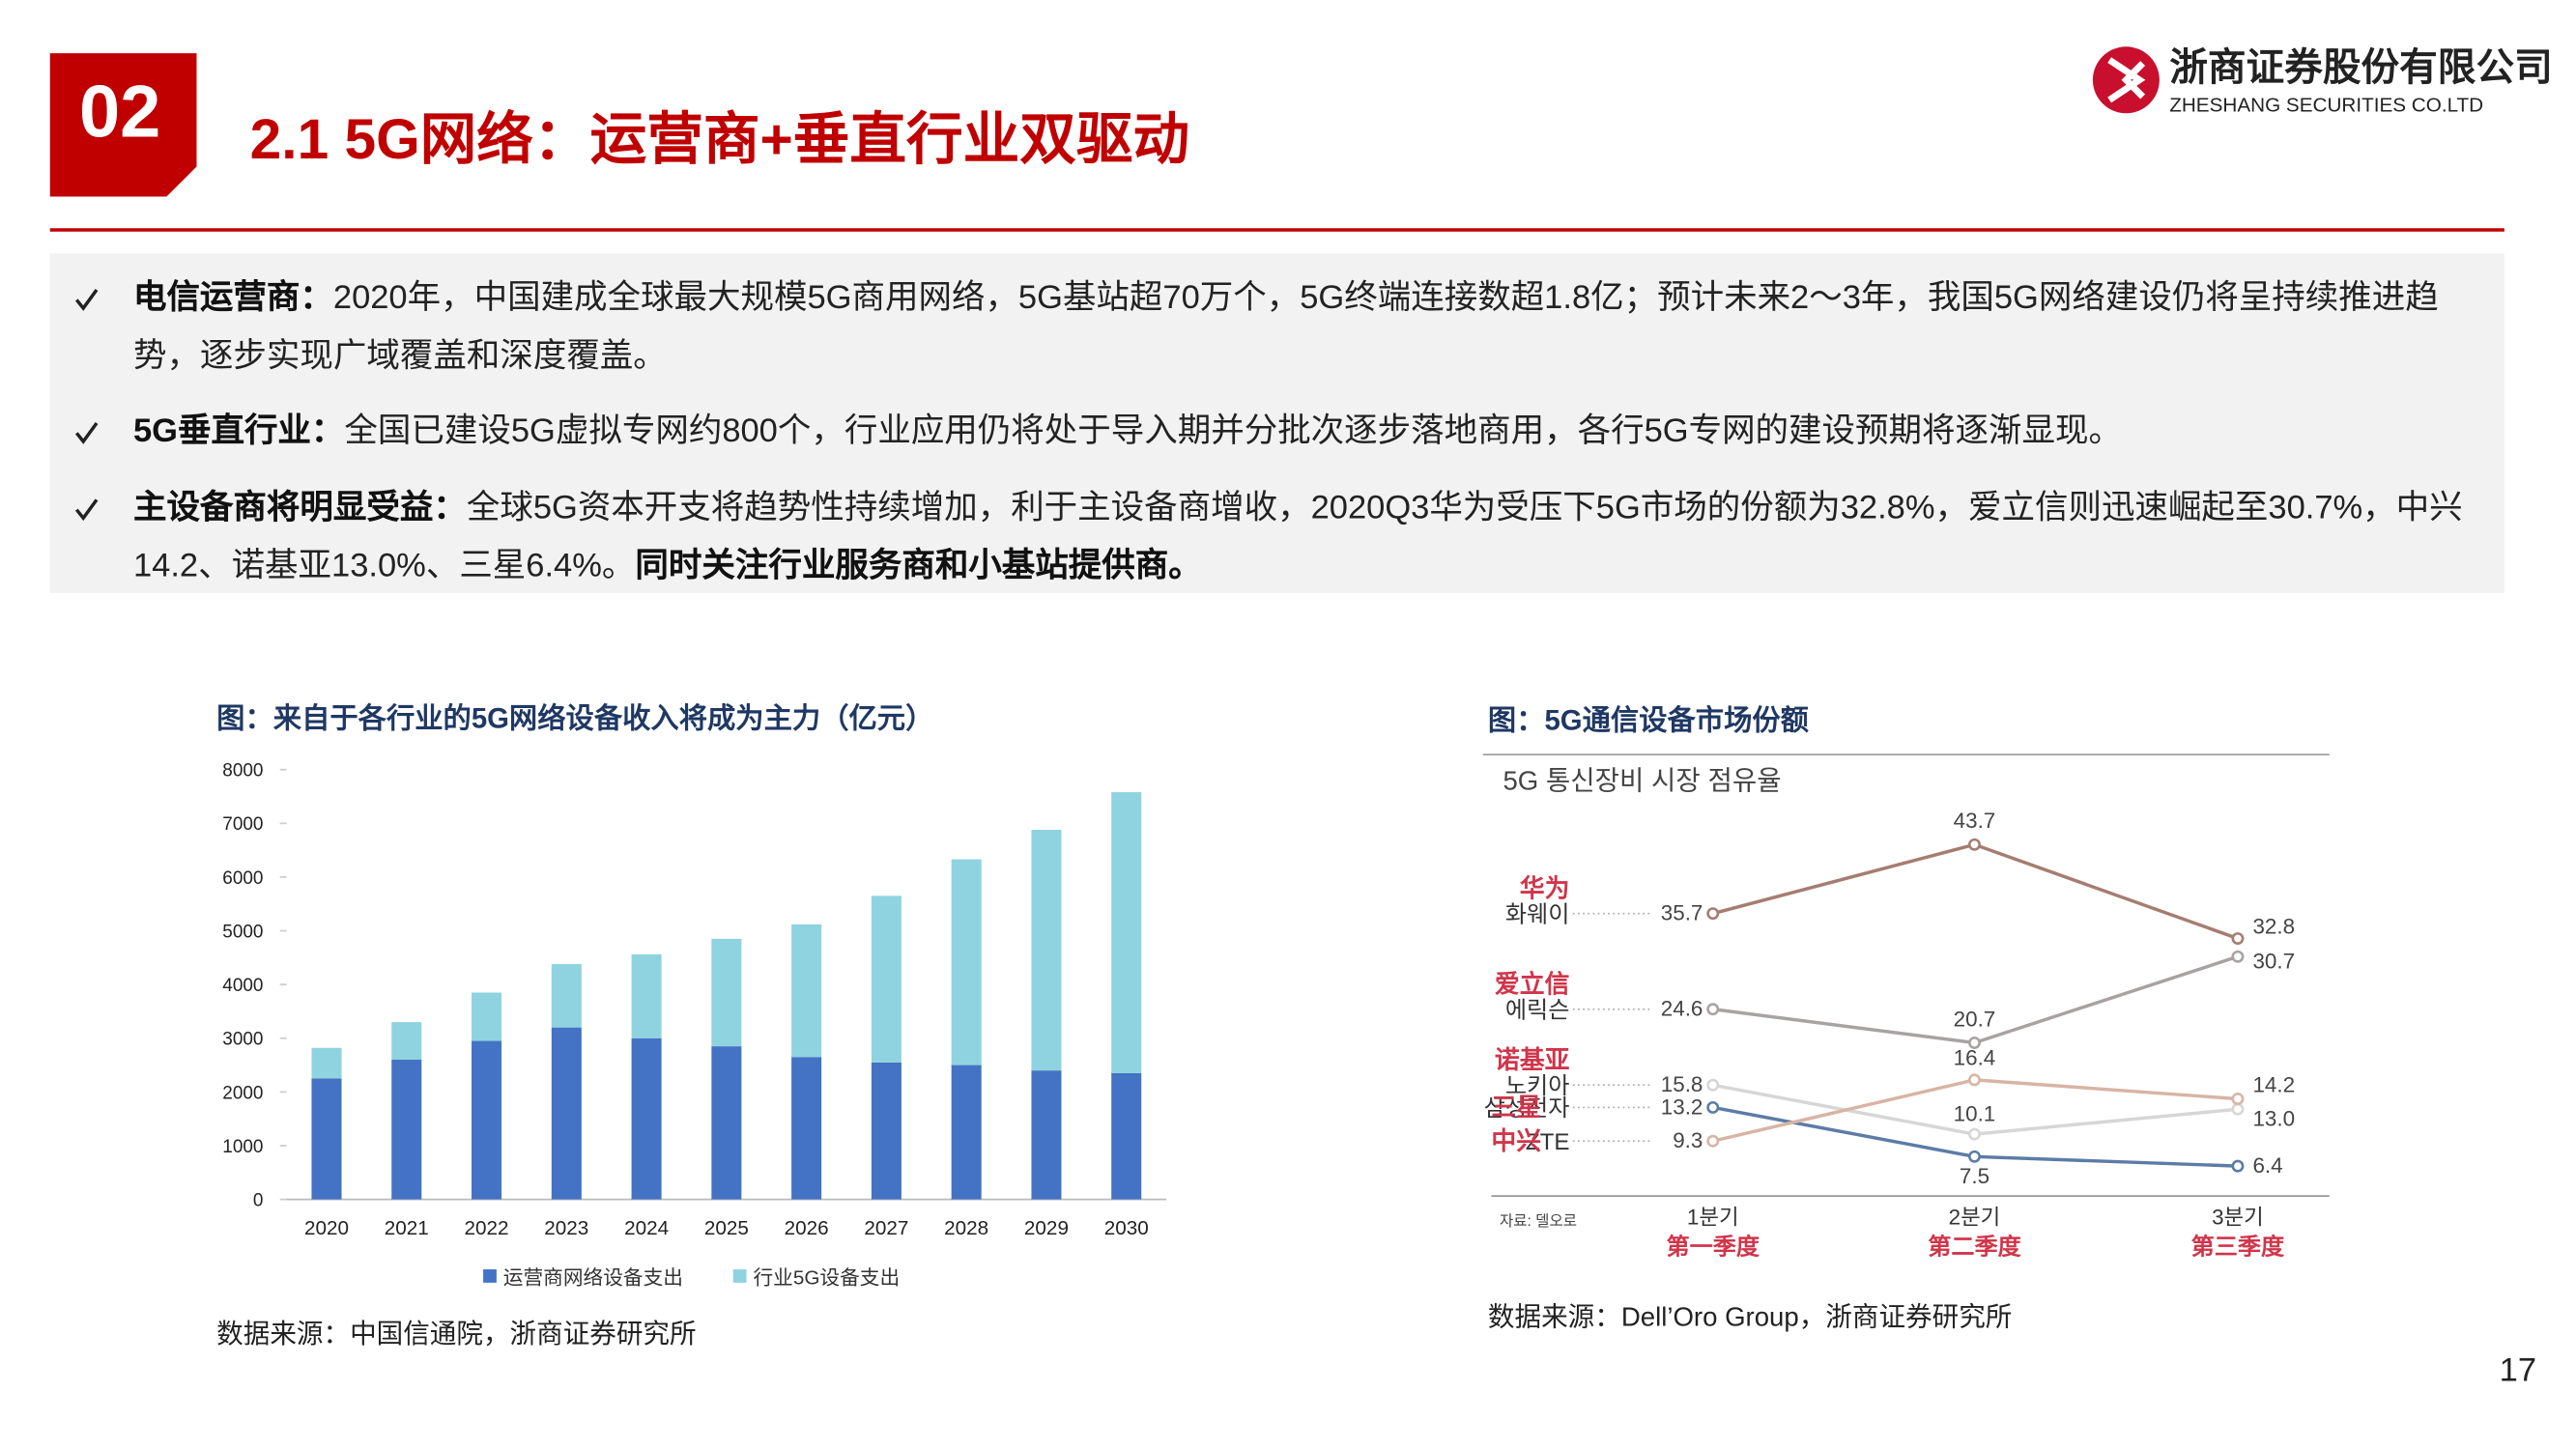 The image size is (2576, 1449). What do you see at coordinates (2238, 1217) in the screenshot?
I see `x-tick-label: 3분기` at bounding box center [2238, 1217].